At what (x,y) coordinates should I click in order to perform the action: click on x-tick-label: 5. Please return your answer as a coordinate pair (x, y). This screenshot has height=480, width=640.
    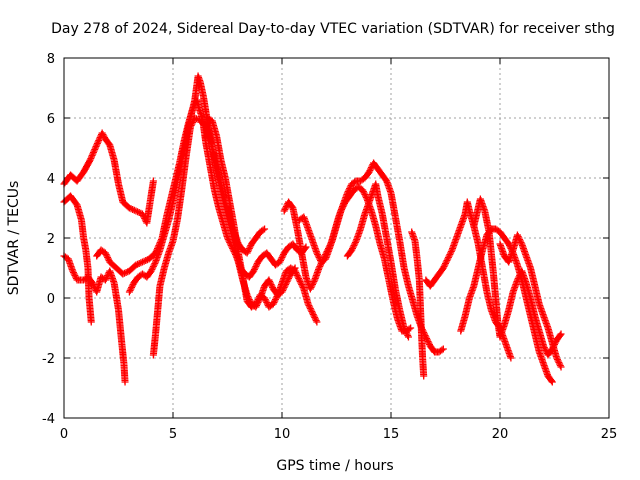
    Looking at the image, I should click on (173, 434).